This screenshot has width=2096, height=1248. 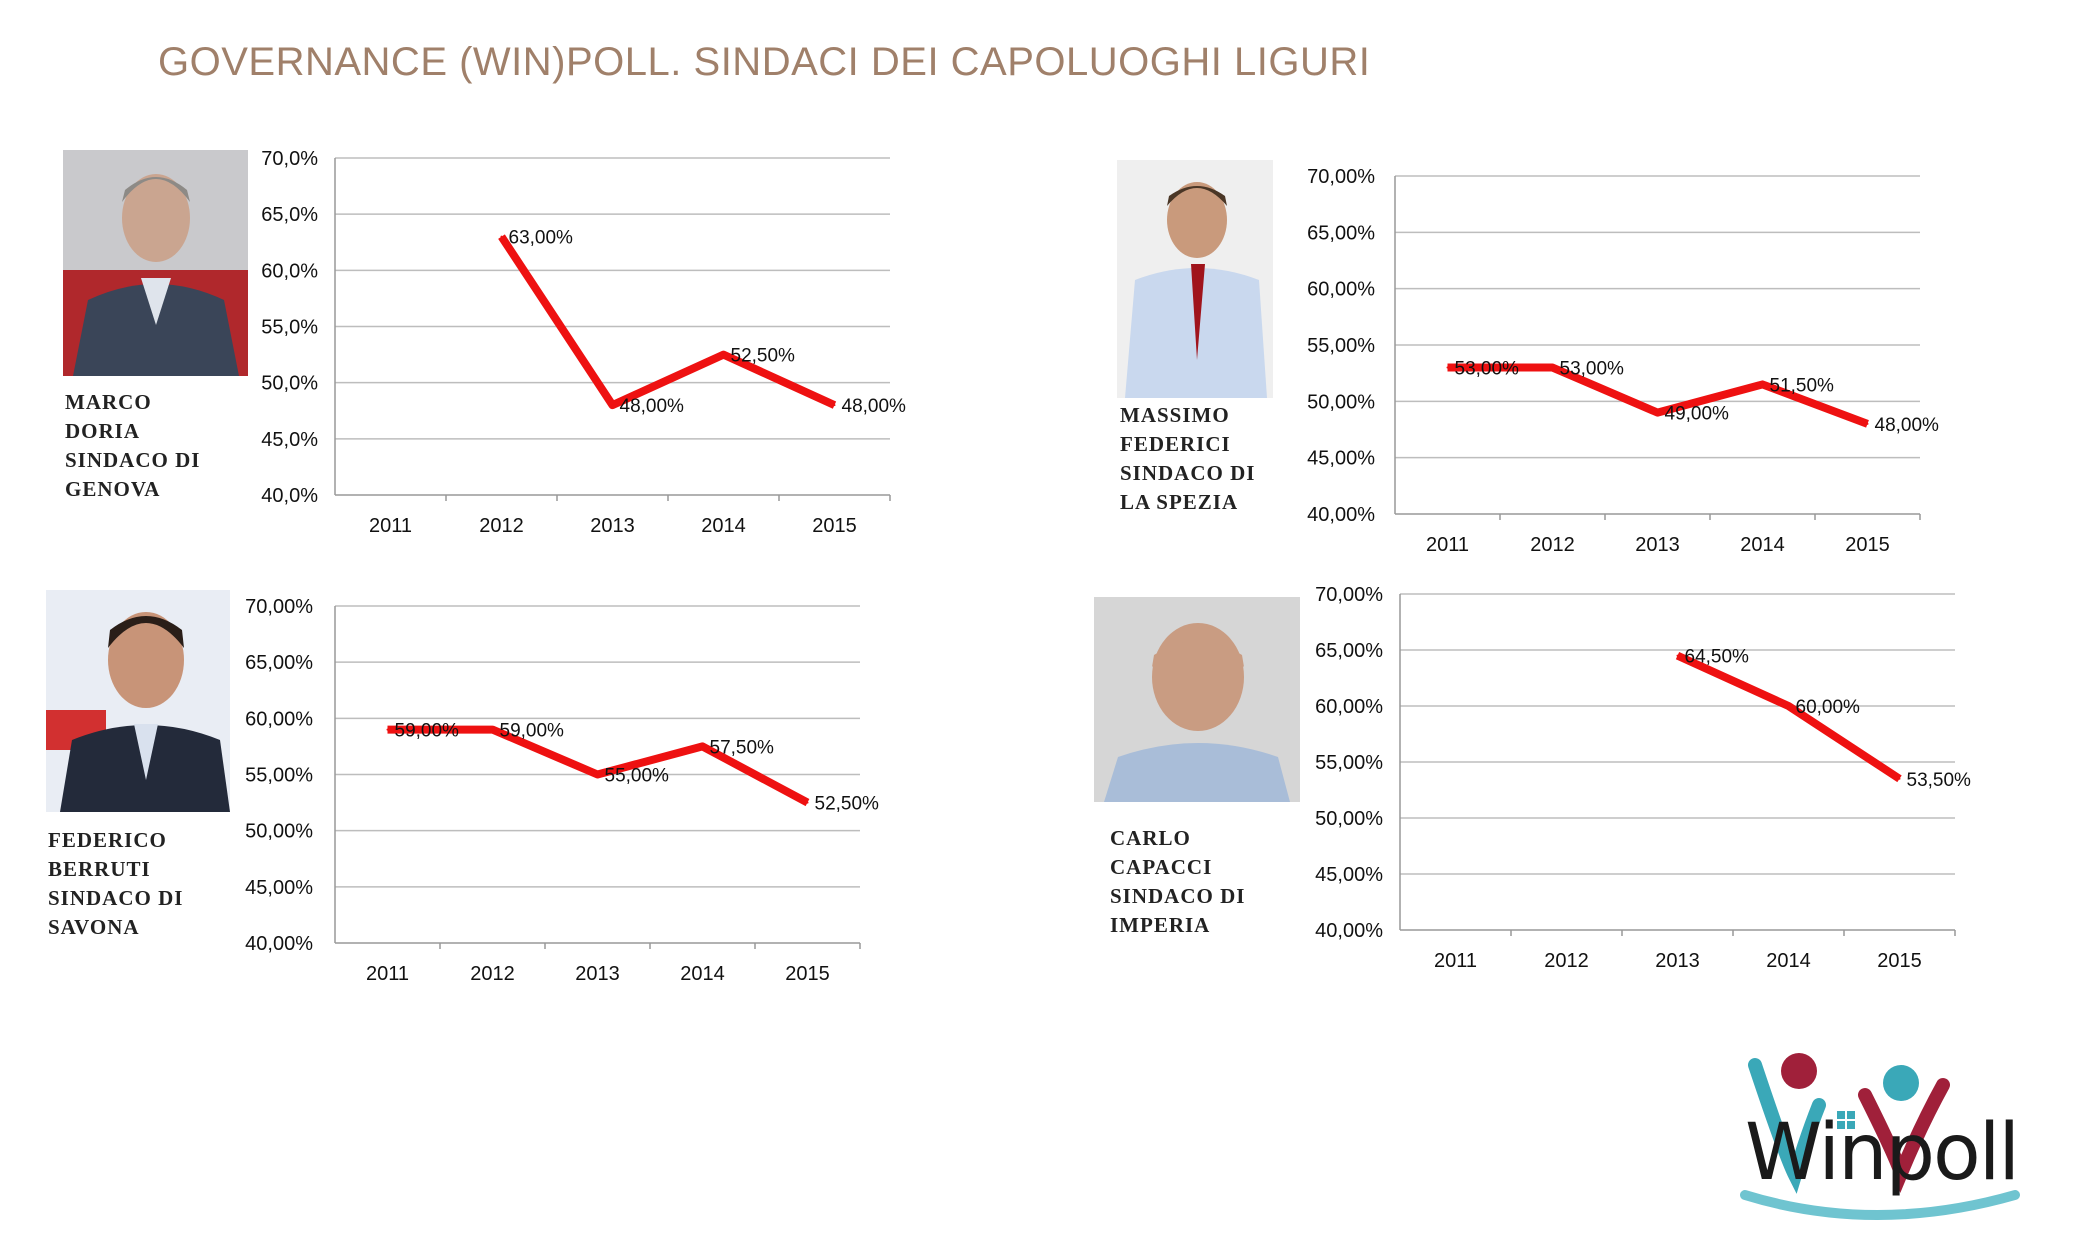 I want to click on caption-genova: MARCO DORIA SINDACO DI GENOVA, so click(x=133, y=445).